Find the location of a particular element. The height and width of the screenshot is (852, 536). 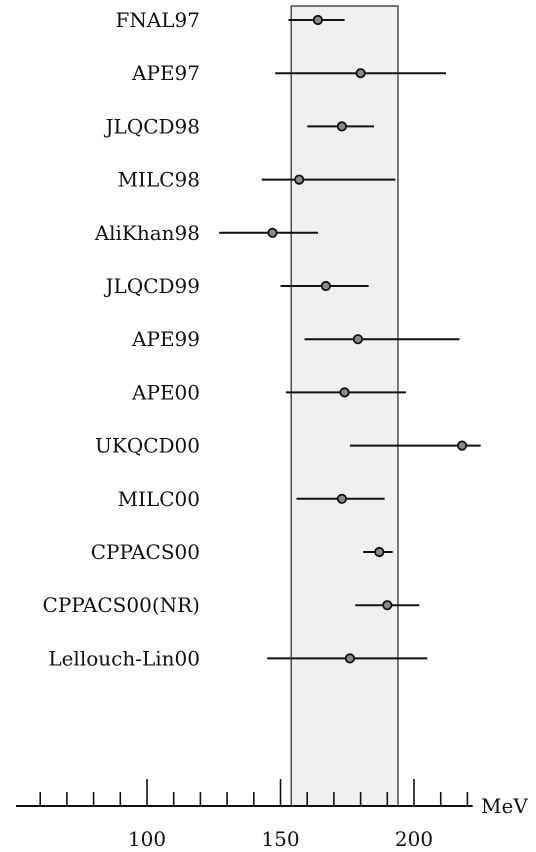

row-label: FNAL97 is located at coordinates (157, 20).